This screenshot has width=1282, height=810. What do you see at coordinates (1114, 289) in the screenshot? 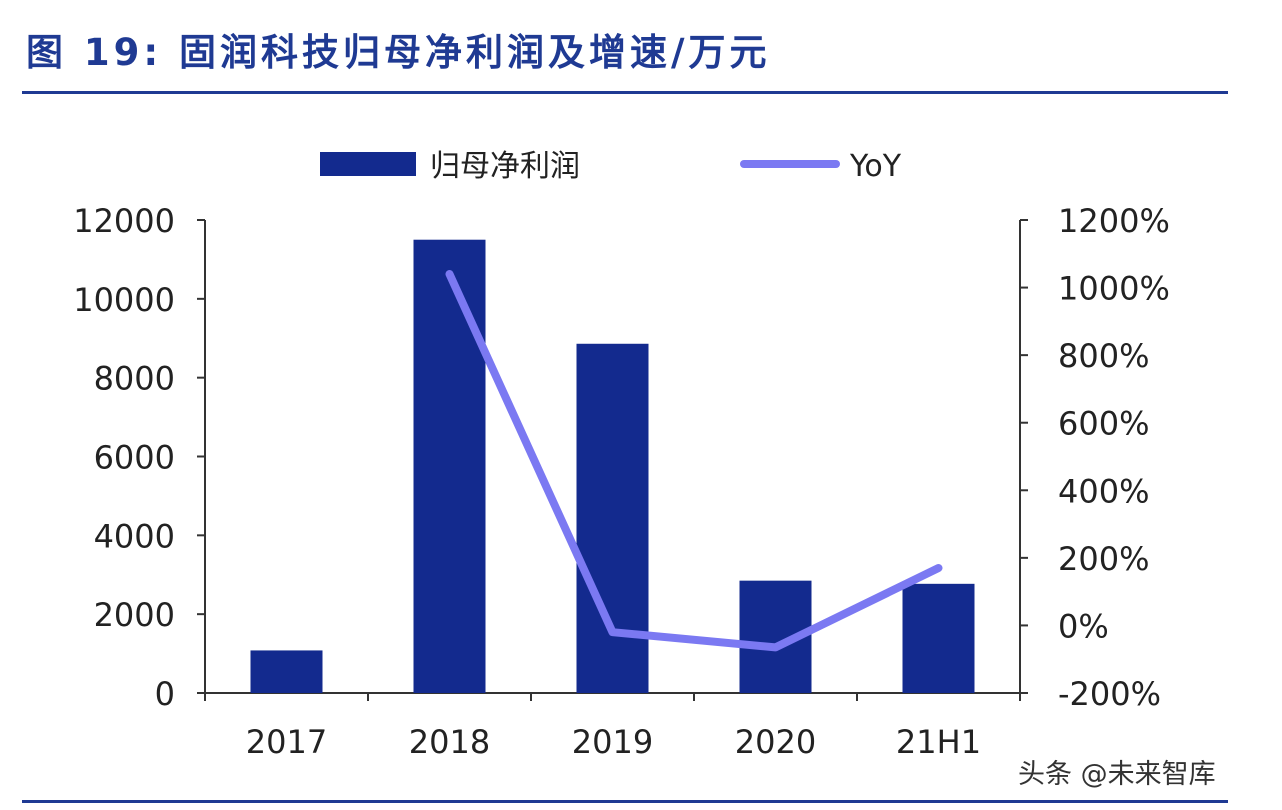
I see `right-tick-label: 1000%` at bounding box center [1114, 289].